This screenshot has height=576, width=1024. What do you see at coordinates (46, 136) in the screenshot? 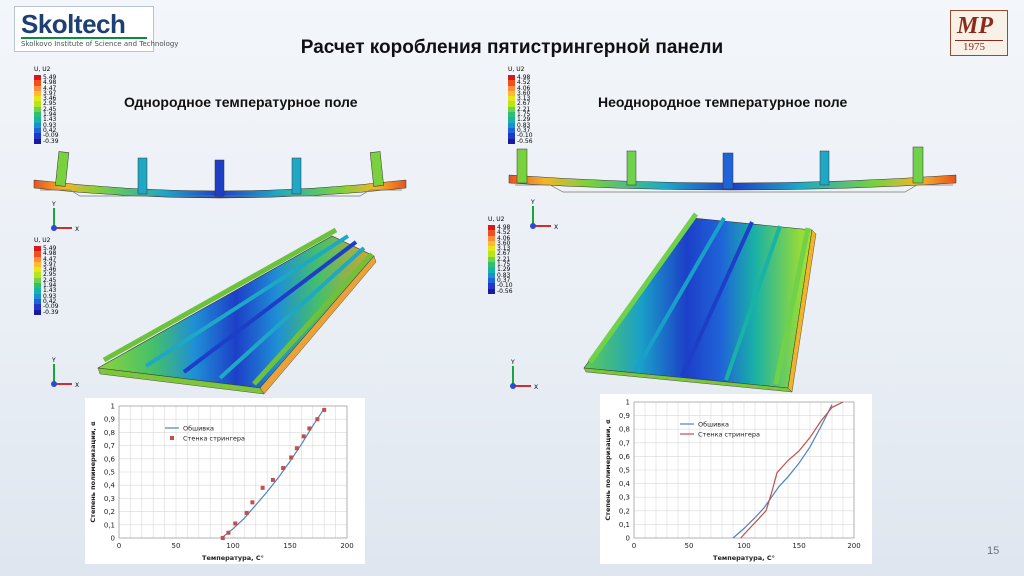
I see `legend-entry: -0.09` at bounding box center [46, 136].